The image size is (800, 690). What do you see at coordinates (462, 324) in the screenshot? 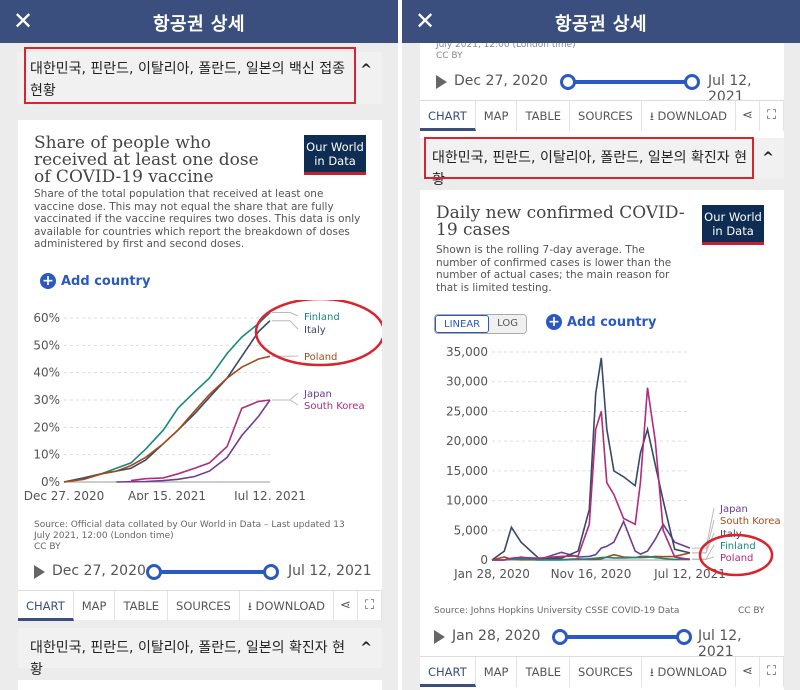
I see `linear-scale-button: LINEAR` at bounding box center [462, 324].